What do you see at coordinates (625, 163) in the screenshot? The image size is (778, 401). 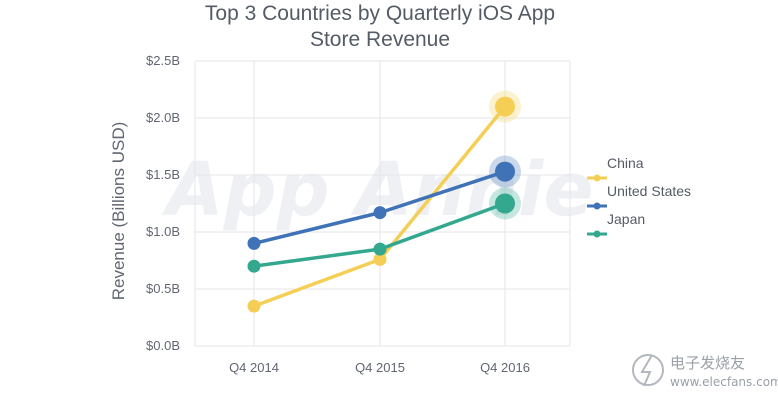 I see `legend-label: China` at bounding box center [625, 163].